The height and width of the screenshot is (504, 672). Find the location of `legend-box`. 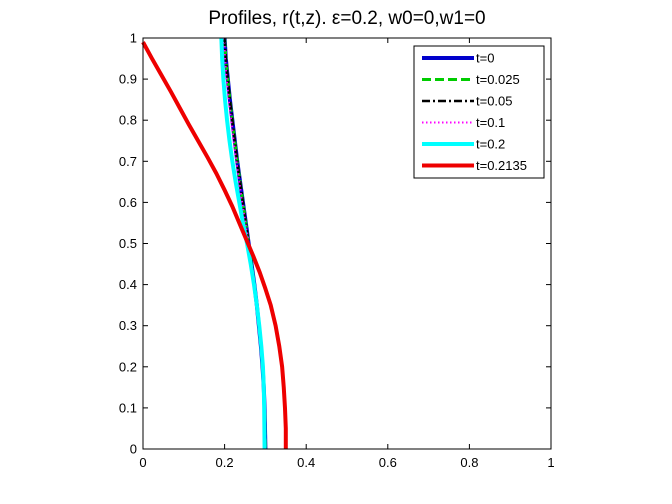

legend-box is located at coordinates (479, 112).